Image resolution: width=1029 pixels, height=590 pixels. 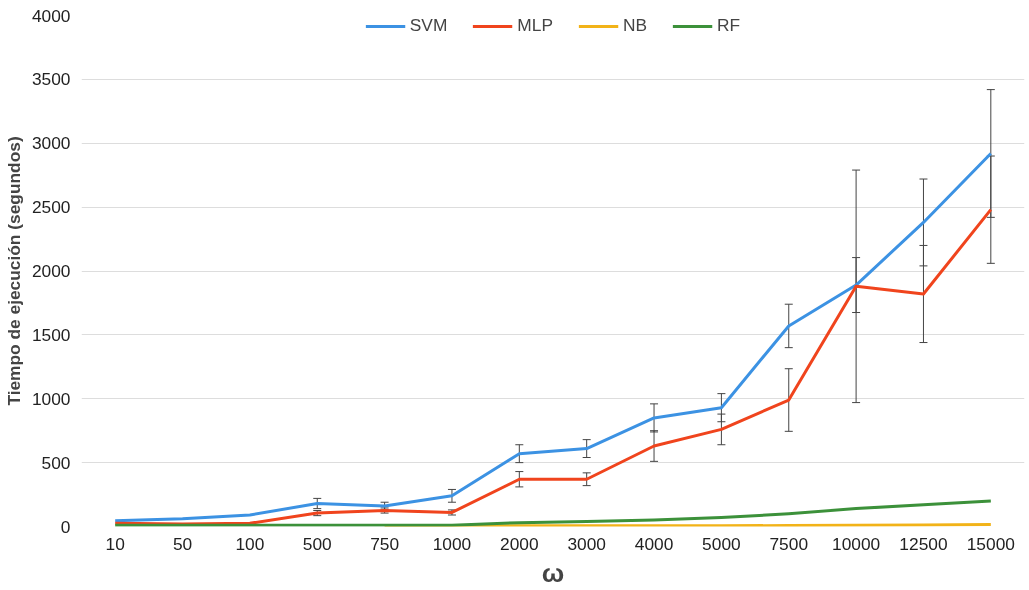 I want to click on x-tick-label: 12500, so click(x=923, y=543).